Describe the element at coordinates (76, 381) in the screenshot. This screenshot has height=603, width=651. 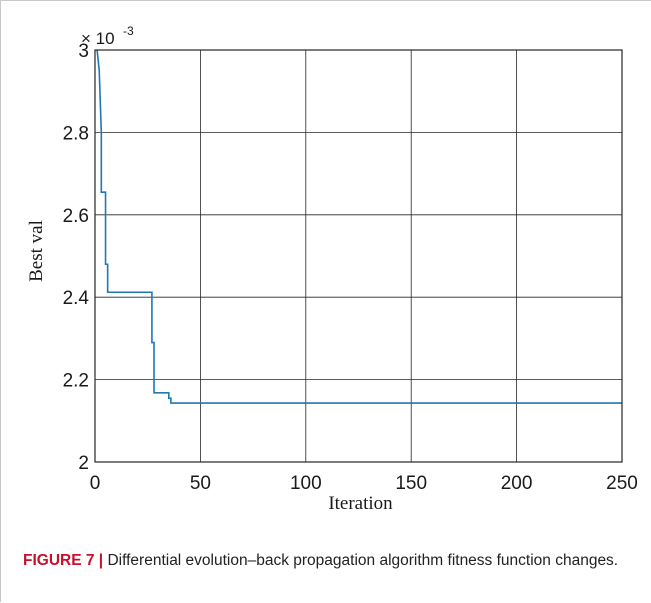
I see `y-tick-label: 2.2` at that location.